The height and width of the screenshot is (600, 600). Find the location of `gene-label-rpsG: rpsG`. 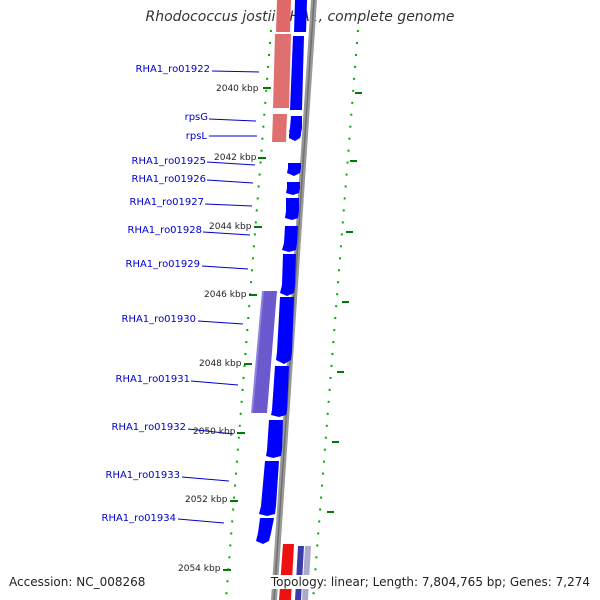

gene-label-rpsG: rpsG is located at coordinates (196, 117).